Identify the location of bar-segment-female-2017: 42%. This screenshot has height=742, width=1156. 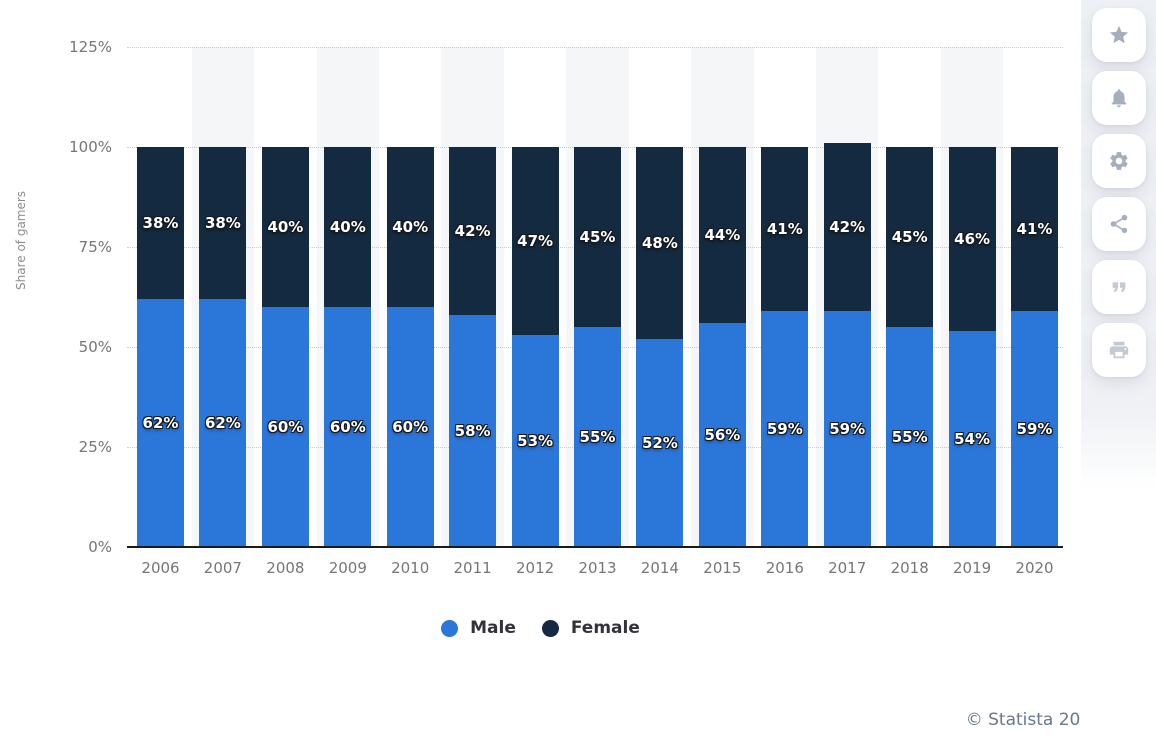
(847, 227).